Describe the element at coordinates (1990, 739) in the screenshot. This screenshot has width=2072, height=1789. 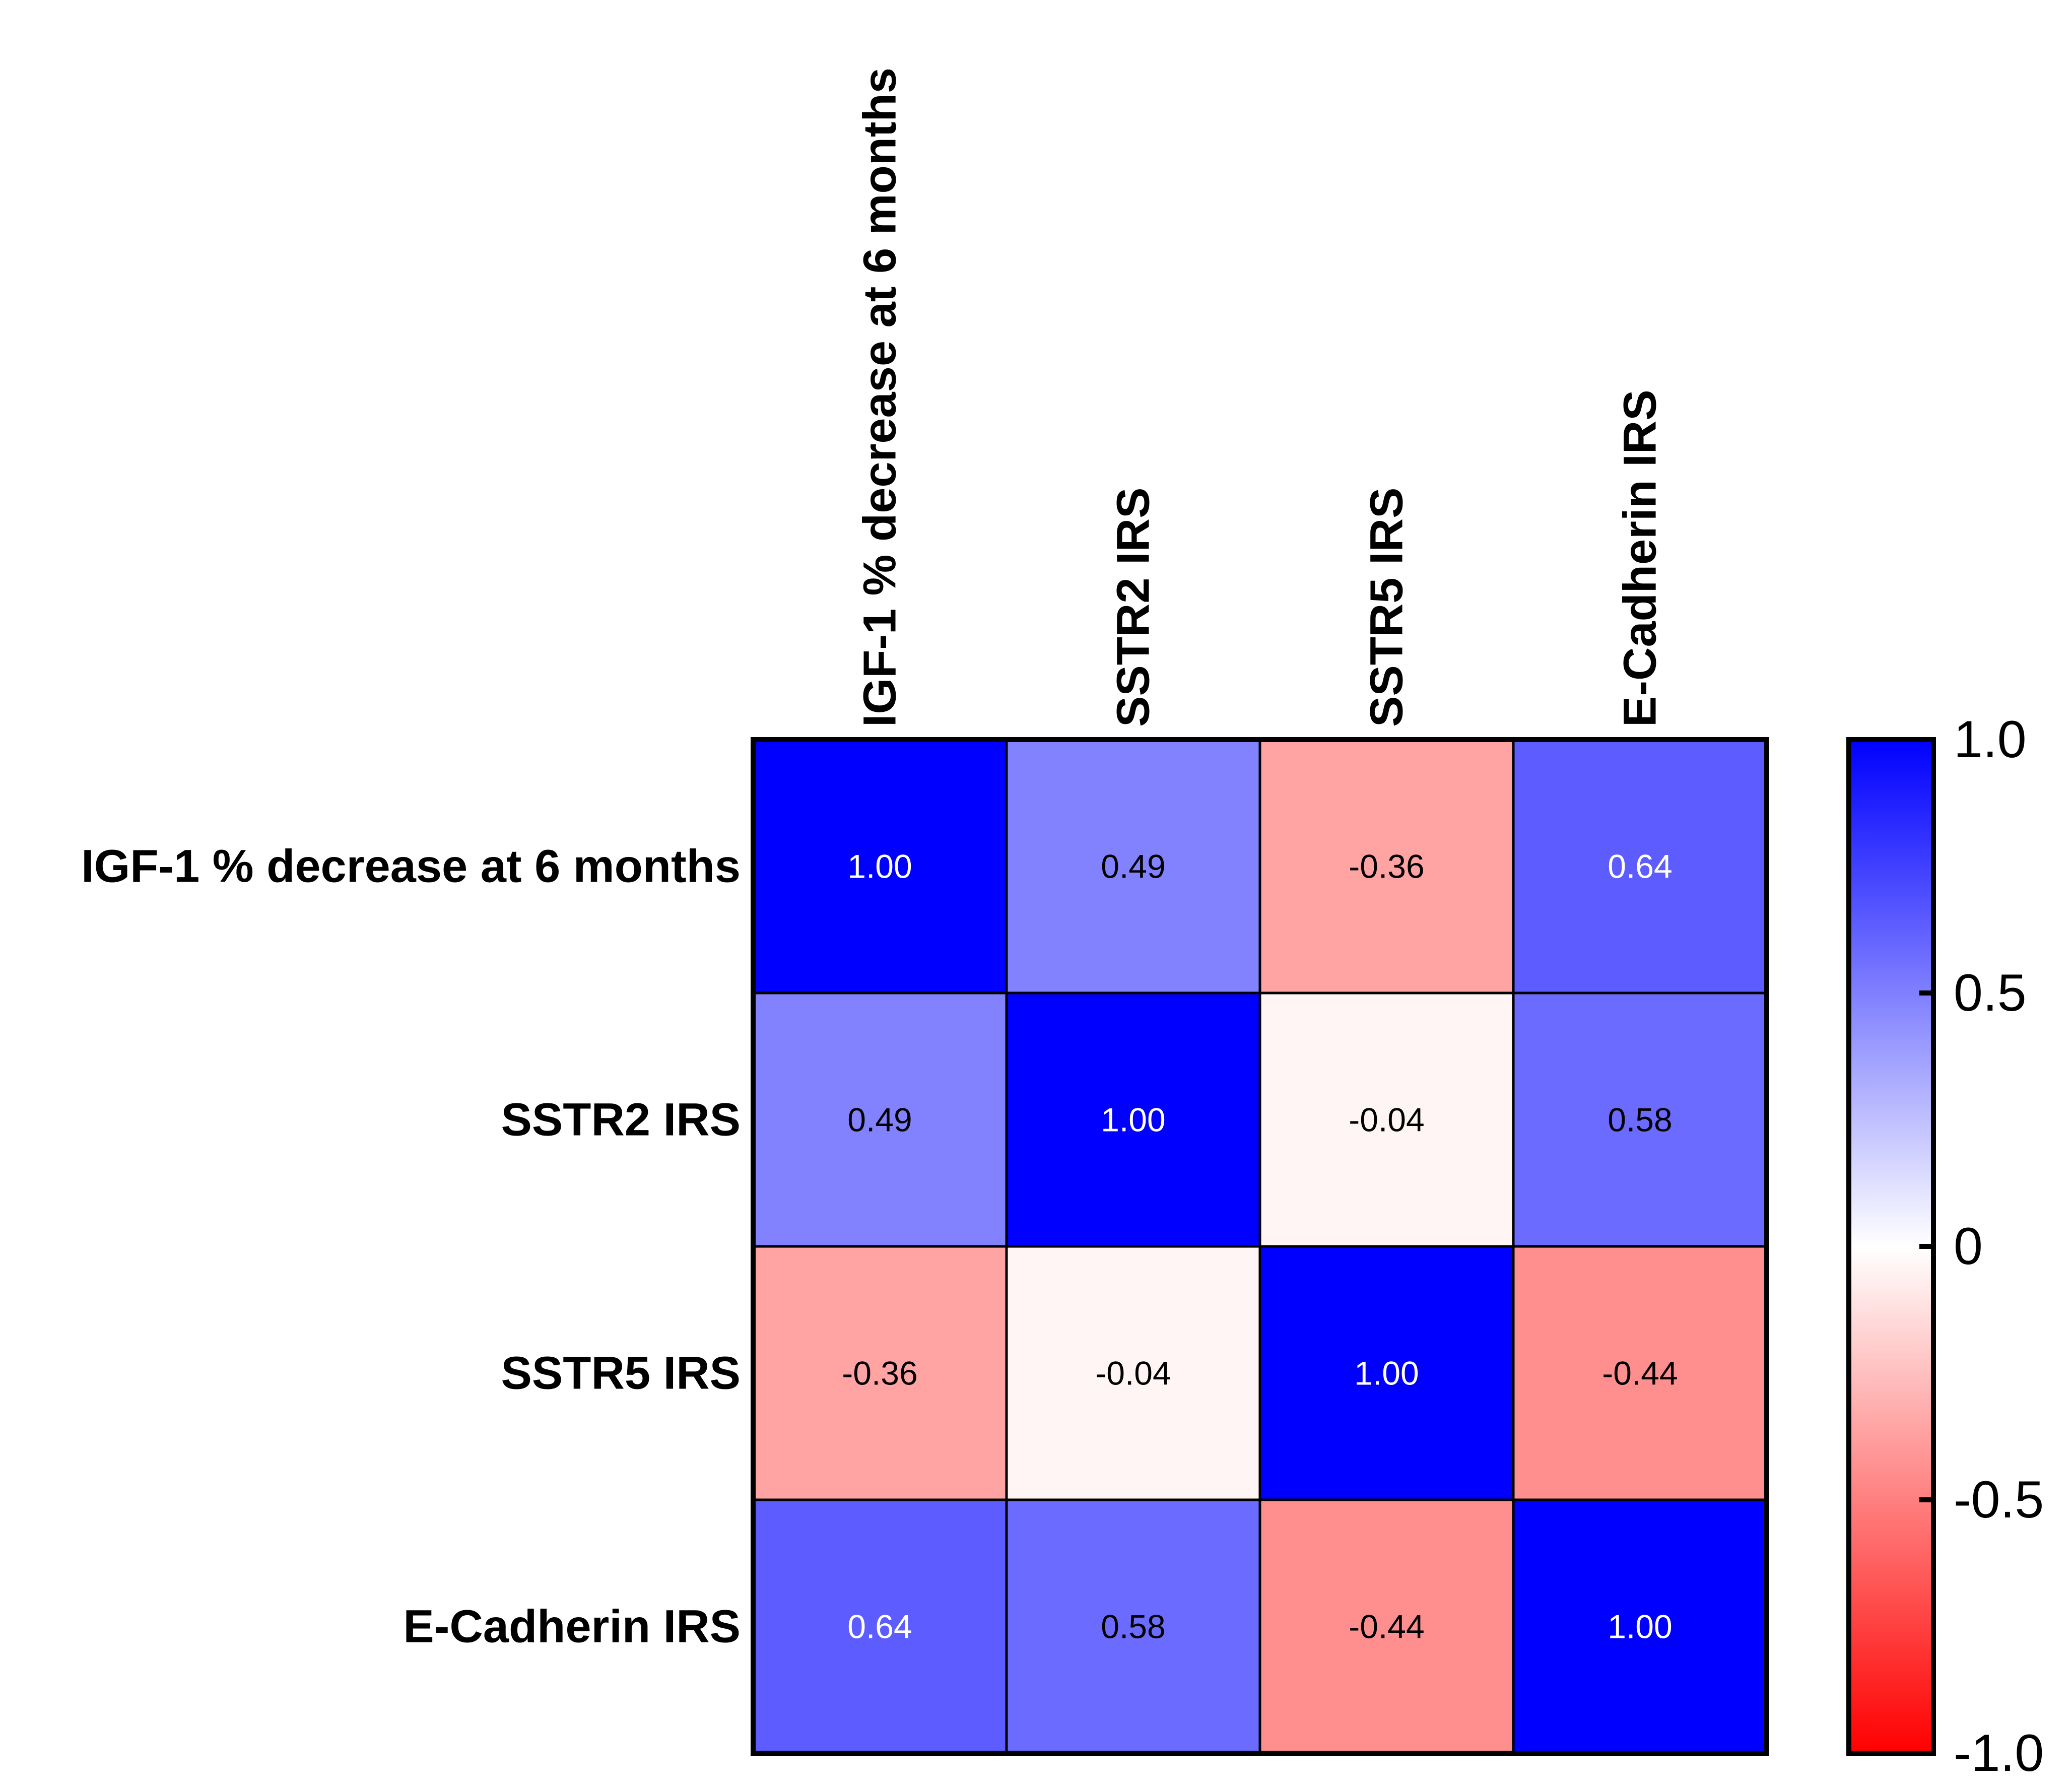
I see `colorbar-tick-label: 1.0` at that location.